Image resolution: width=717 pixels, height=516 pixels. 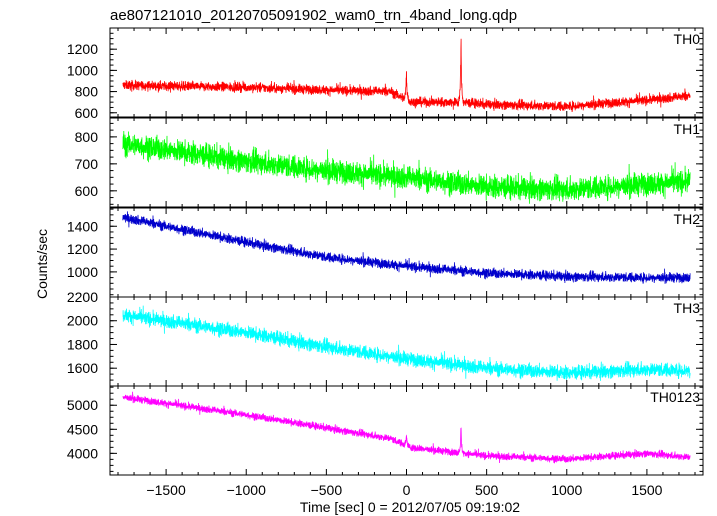 I want to click on series-th1, so click(x=406, y=167).